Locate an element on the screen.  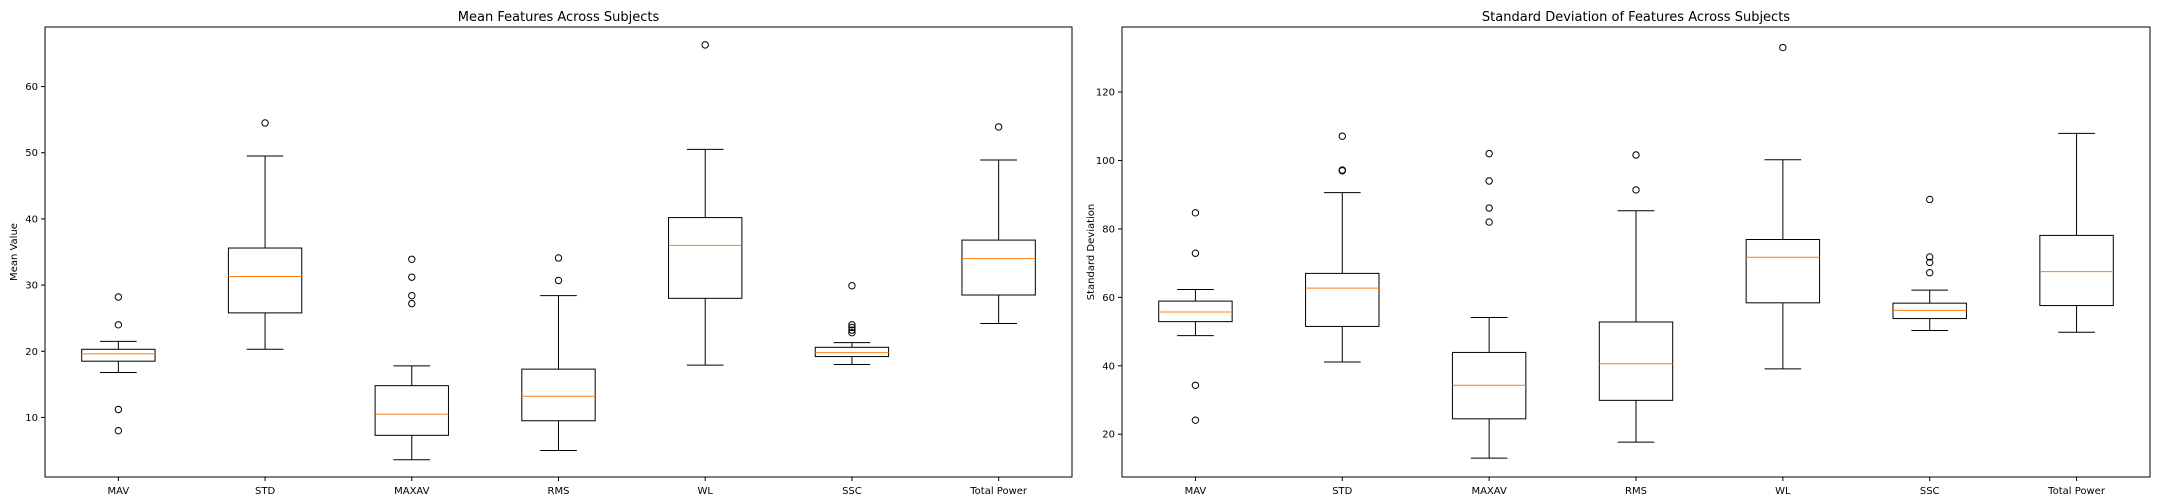
std-x-tick-label: Total Power is located at coordinates (2076, 491).